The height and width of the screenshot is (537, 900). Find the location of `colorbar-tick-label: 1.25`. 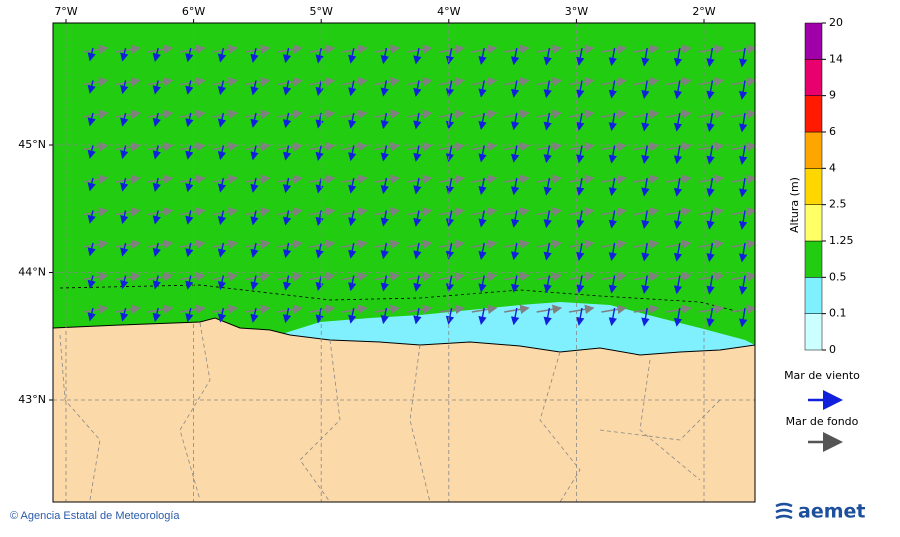

colorbar-tick-label: 1.25 is located at coordinates (841, 240).